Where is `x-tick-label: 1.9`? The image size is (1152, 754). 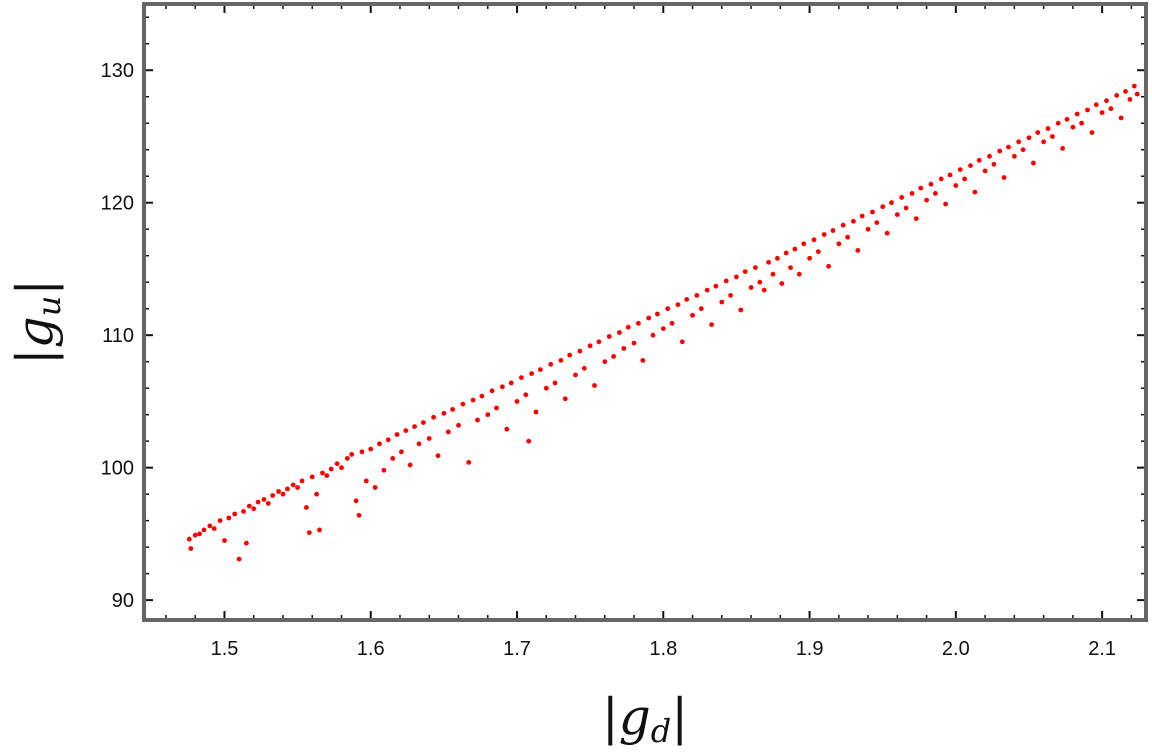
x-tick-label: 1.9 is located at coordinates (810, 649).